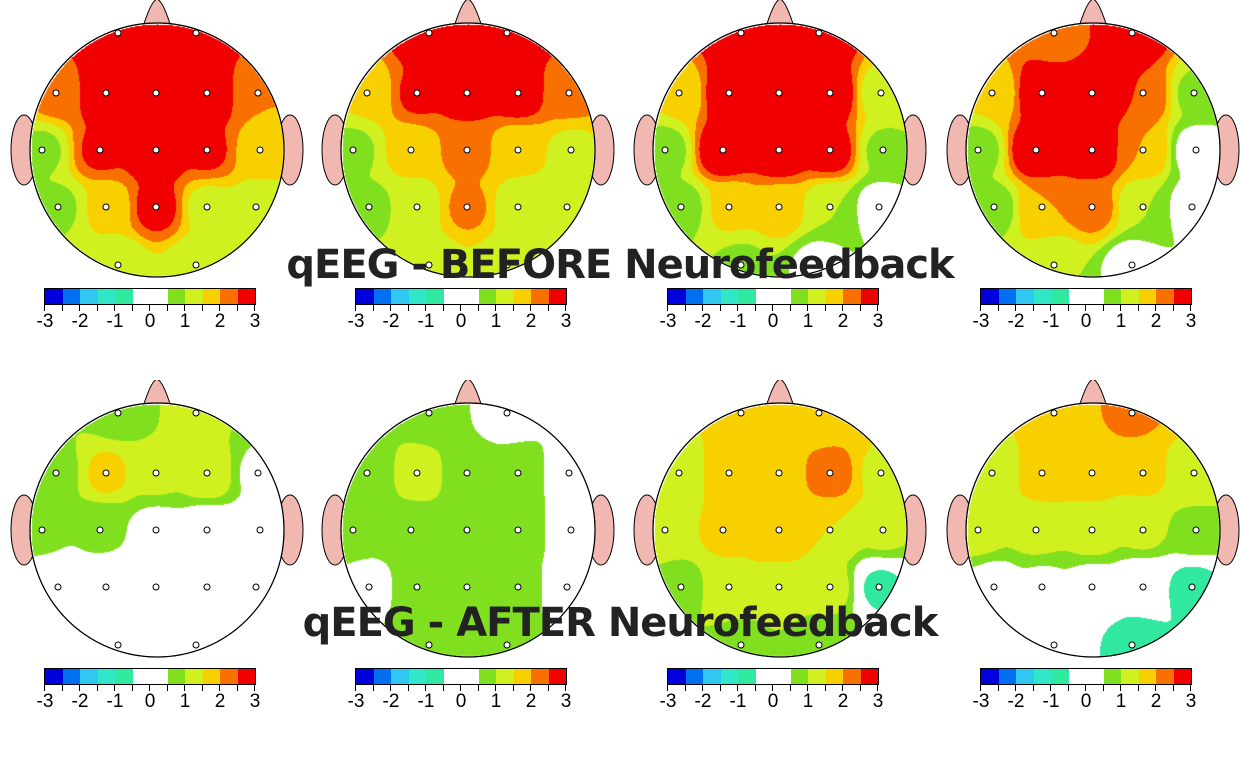  Describe the element at coordinates (356, 321) in the screenshot. I see `tick-label: -3` at that location.